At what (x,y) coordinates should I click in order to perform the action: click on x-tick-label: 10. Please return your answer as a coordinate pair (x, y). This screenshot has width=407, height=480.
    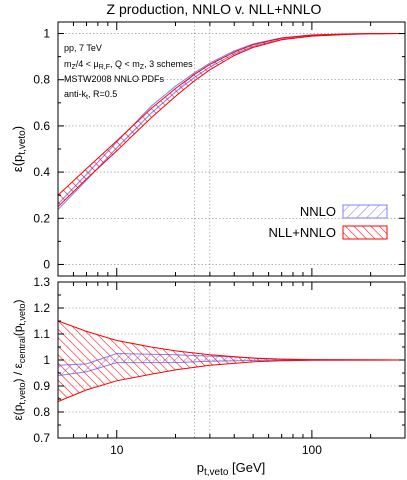
    Looking at the image, I should click on (117, 450).